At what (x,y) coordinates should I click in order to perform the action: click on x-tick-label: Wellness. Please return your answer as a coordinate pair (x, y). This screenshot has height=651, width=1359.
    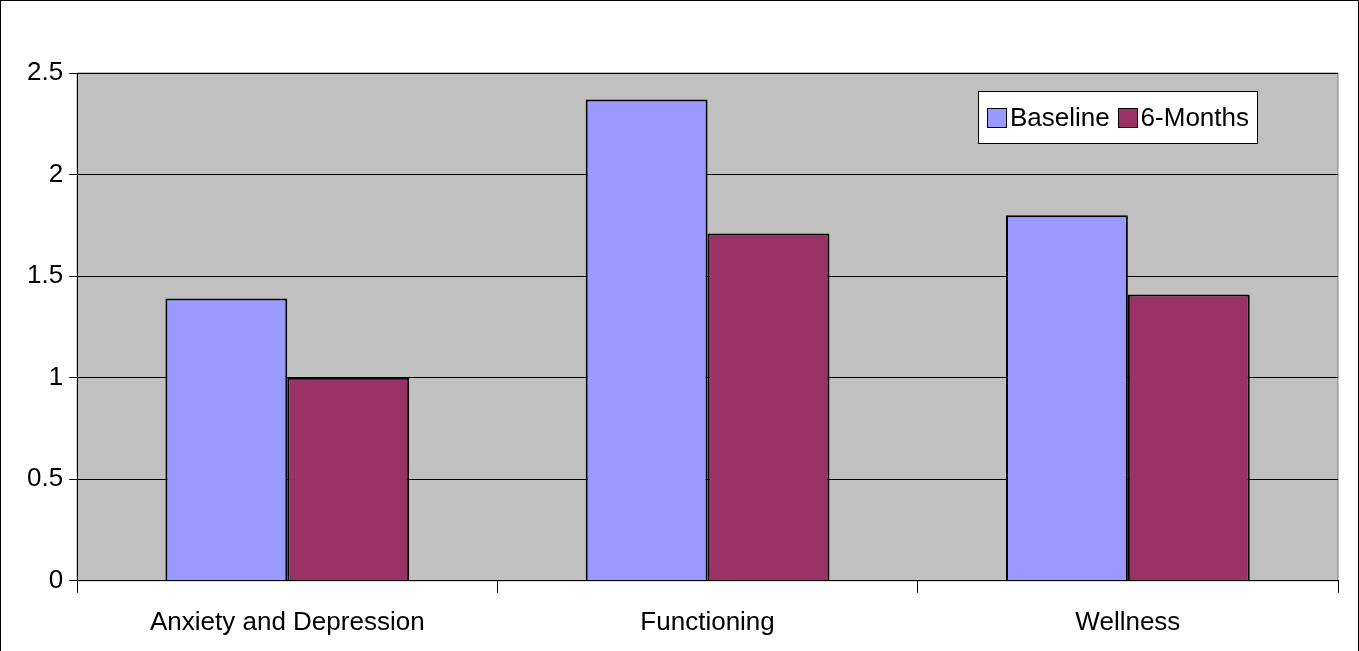
    Looking at the image, I should click on (1128, 620).